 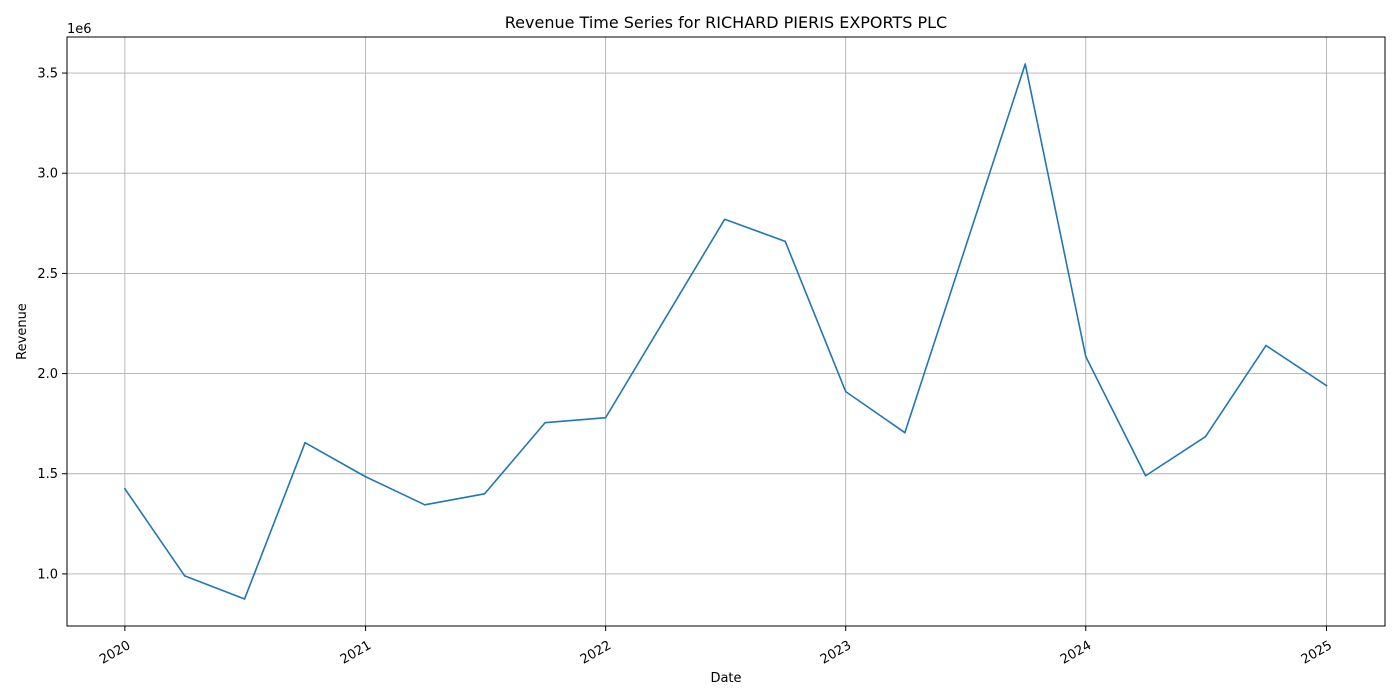 What do you see at coordinates (47, 374) in the screenshot?
I see `y-tick-label: 2.0` at bounding box center [47, 374].